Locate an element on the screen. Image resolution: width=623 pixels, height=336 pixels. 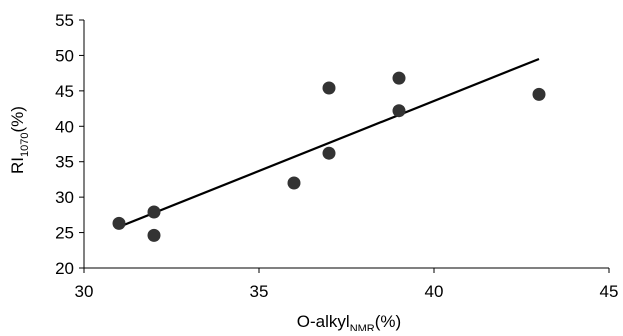
y-axis-label-sub: 1070 is located at coordinates (25, 144).